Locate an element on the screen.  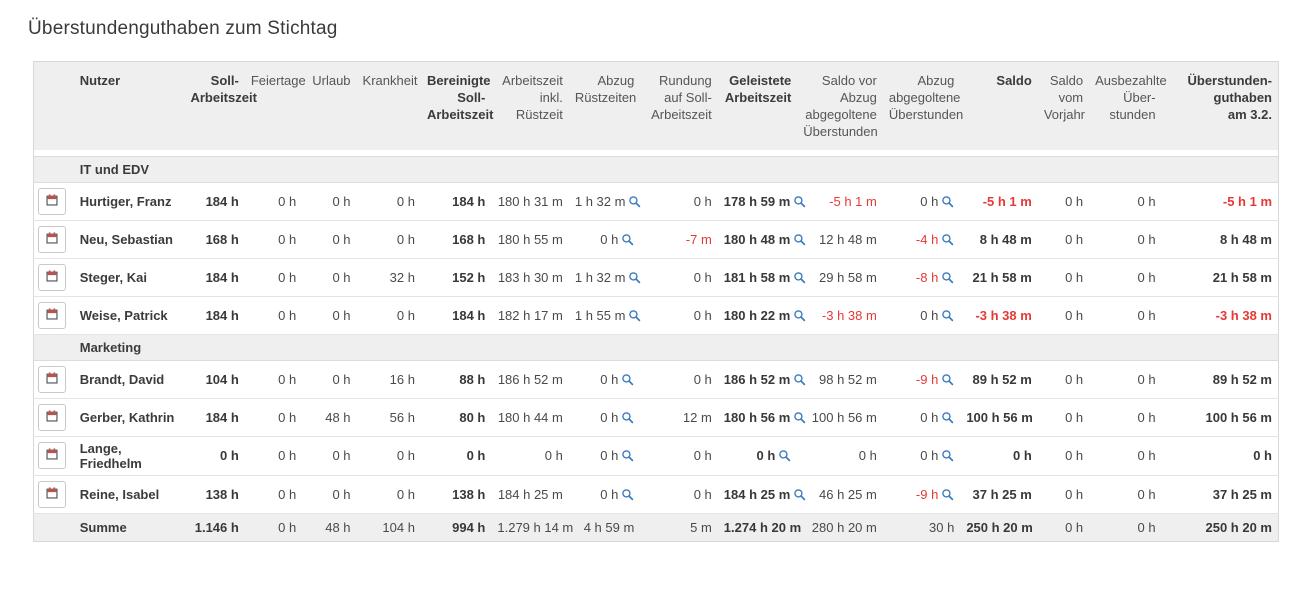
value-text: 280 h 20 m is located at coordinates (844, 527).